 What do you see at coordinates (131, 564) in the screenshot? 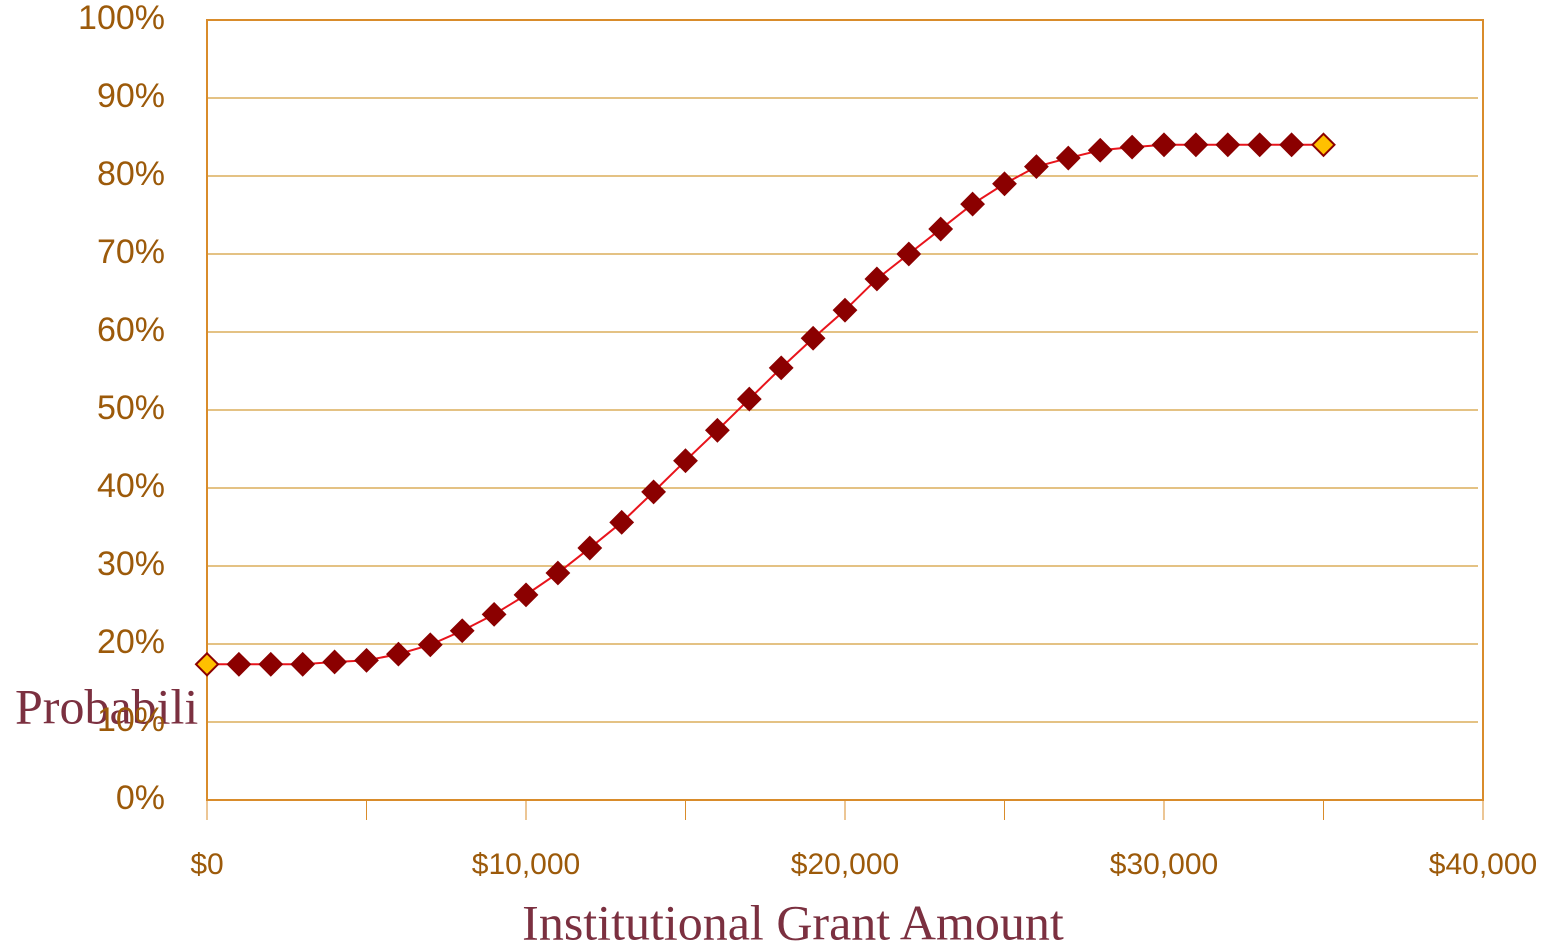
I see `y-tick-label: 30%` at bounding box center [131, 564].